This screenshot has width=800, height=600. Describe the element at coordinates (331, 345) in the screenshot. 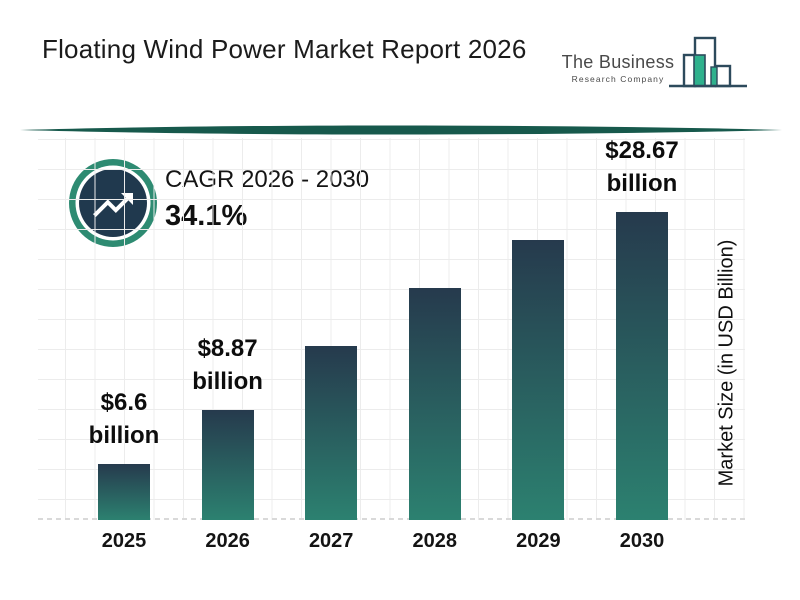

I see `bar-column-2027: 2027` at that location.